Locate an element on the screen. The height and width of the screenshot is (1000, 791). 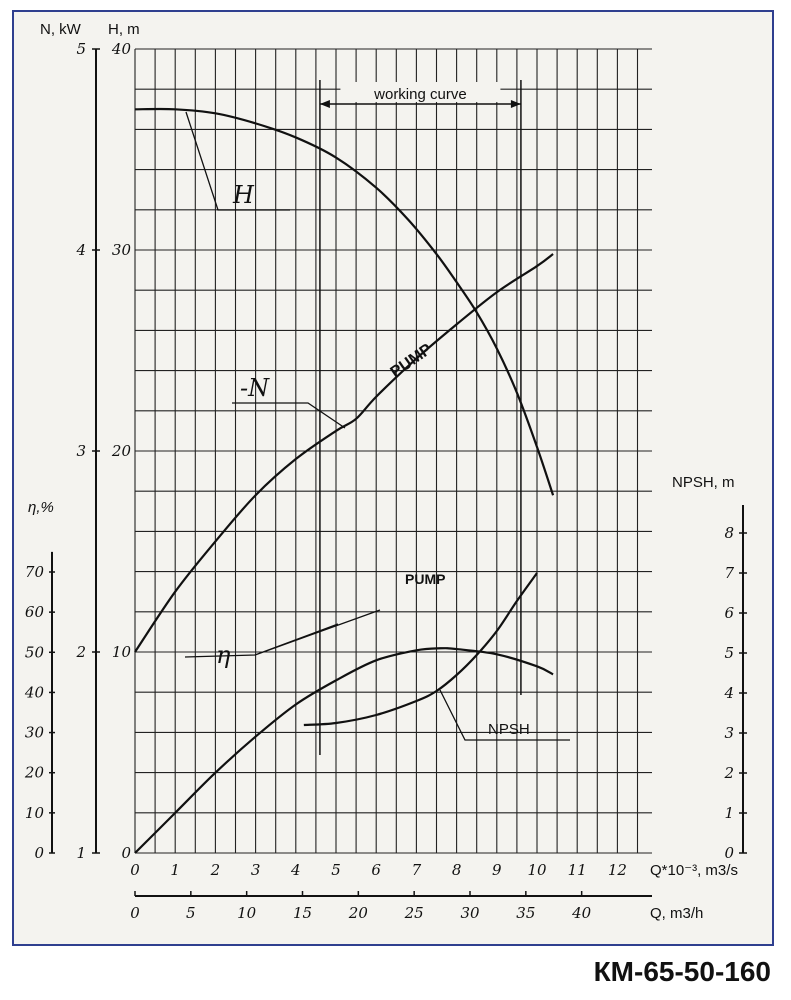
eta-tick-label: 50 is located at coordinates (35, 652).